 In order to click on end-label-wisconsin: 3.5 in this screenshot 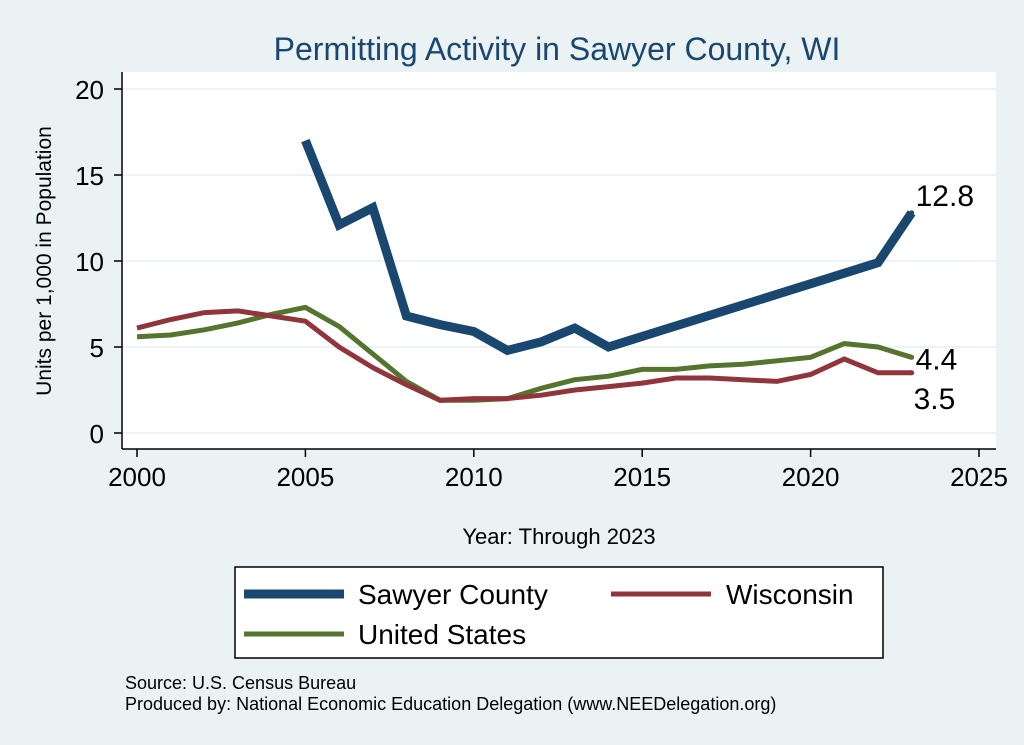, I will do `click(935, 399)`.